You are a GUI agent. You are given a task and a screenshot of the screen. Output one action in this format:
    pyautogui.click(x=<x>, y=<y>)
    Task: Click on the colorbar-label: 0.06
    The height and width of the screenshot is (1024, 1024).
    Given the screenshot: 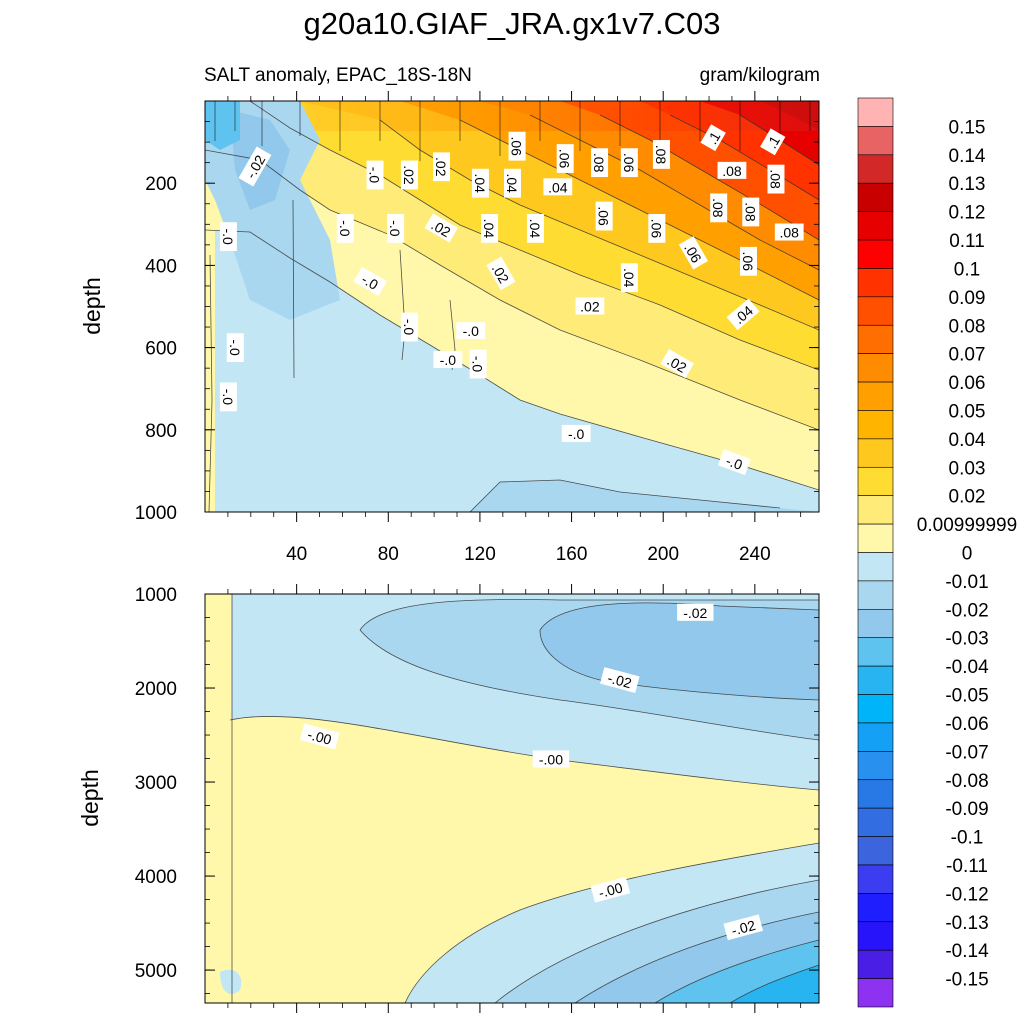 What is the action you would take?
    pyautogui.click(x=967, y=383)
    